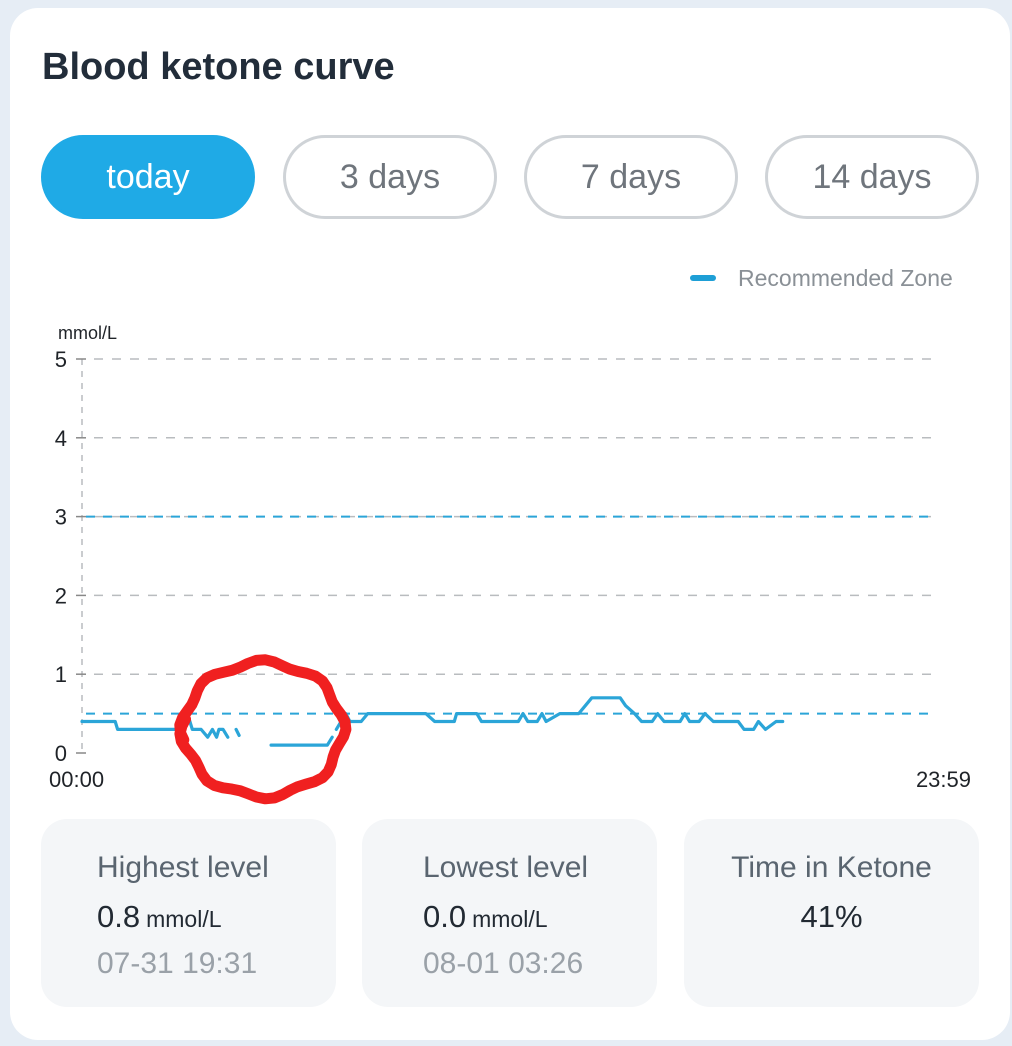  Describe the element at coordinates (148, 177) in the screenshot. I see `tab-today: today` at that location.